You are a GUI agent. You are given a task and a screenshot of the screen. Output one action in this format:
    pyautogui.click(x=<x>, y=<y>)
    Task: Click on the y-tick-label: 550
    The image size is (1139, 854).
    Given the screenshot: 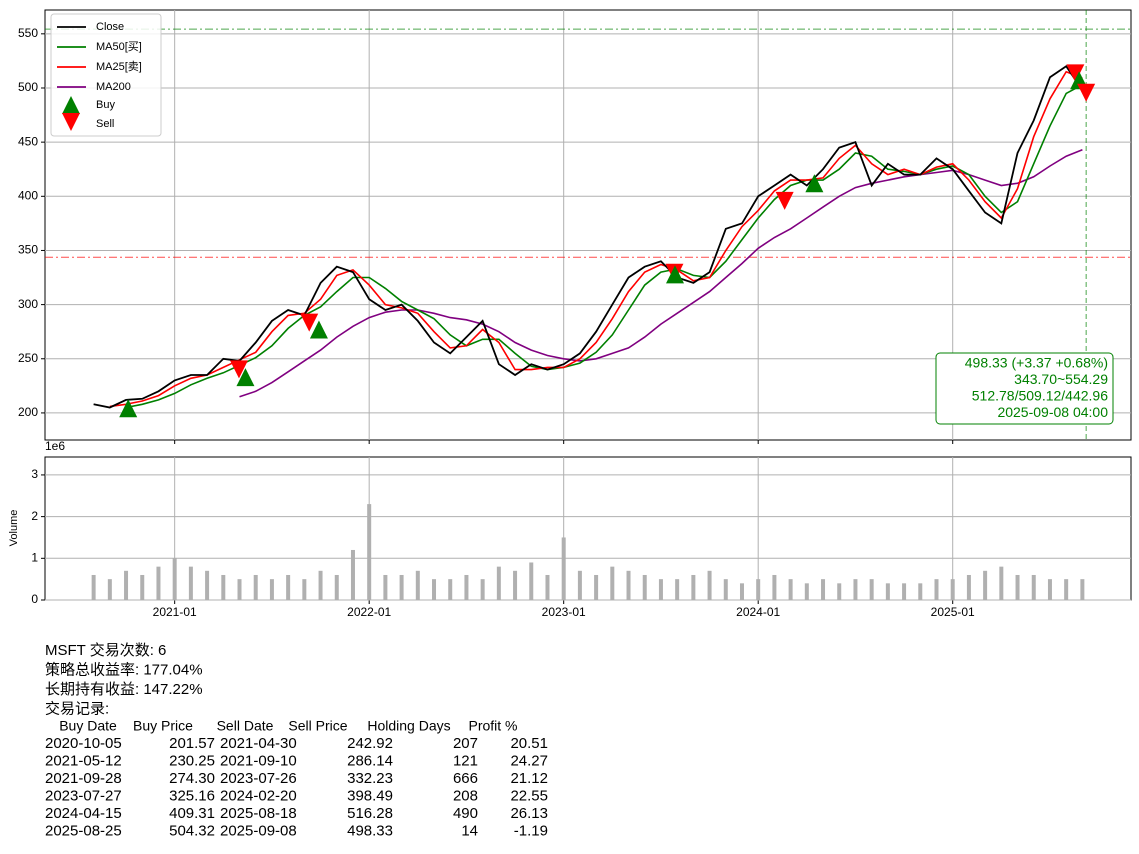 What is the action you would take?
    pyautogui.click(x=28, y=33)
    